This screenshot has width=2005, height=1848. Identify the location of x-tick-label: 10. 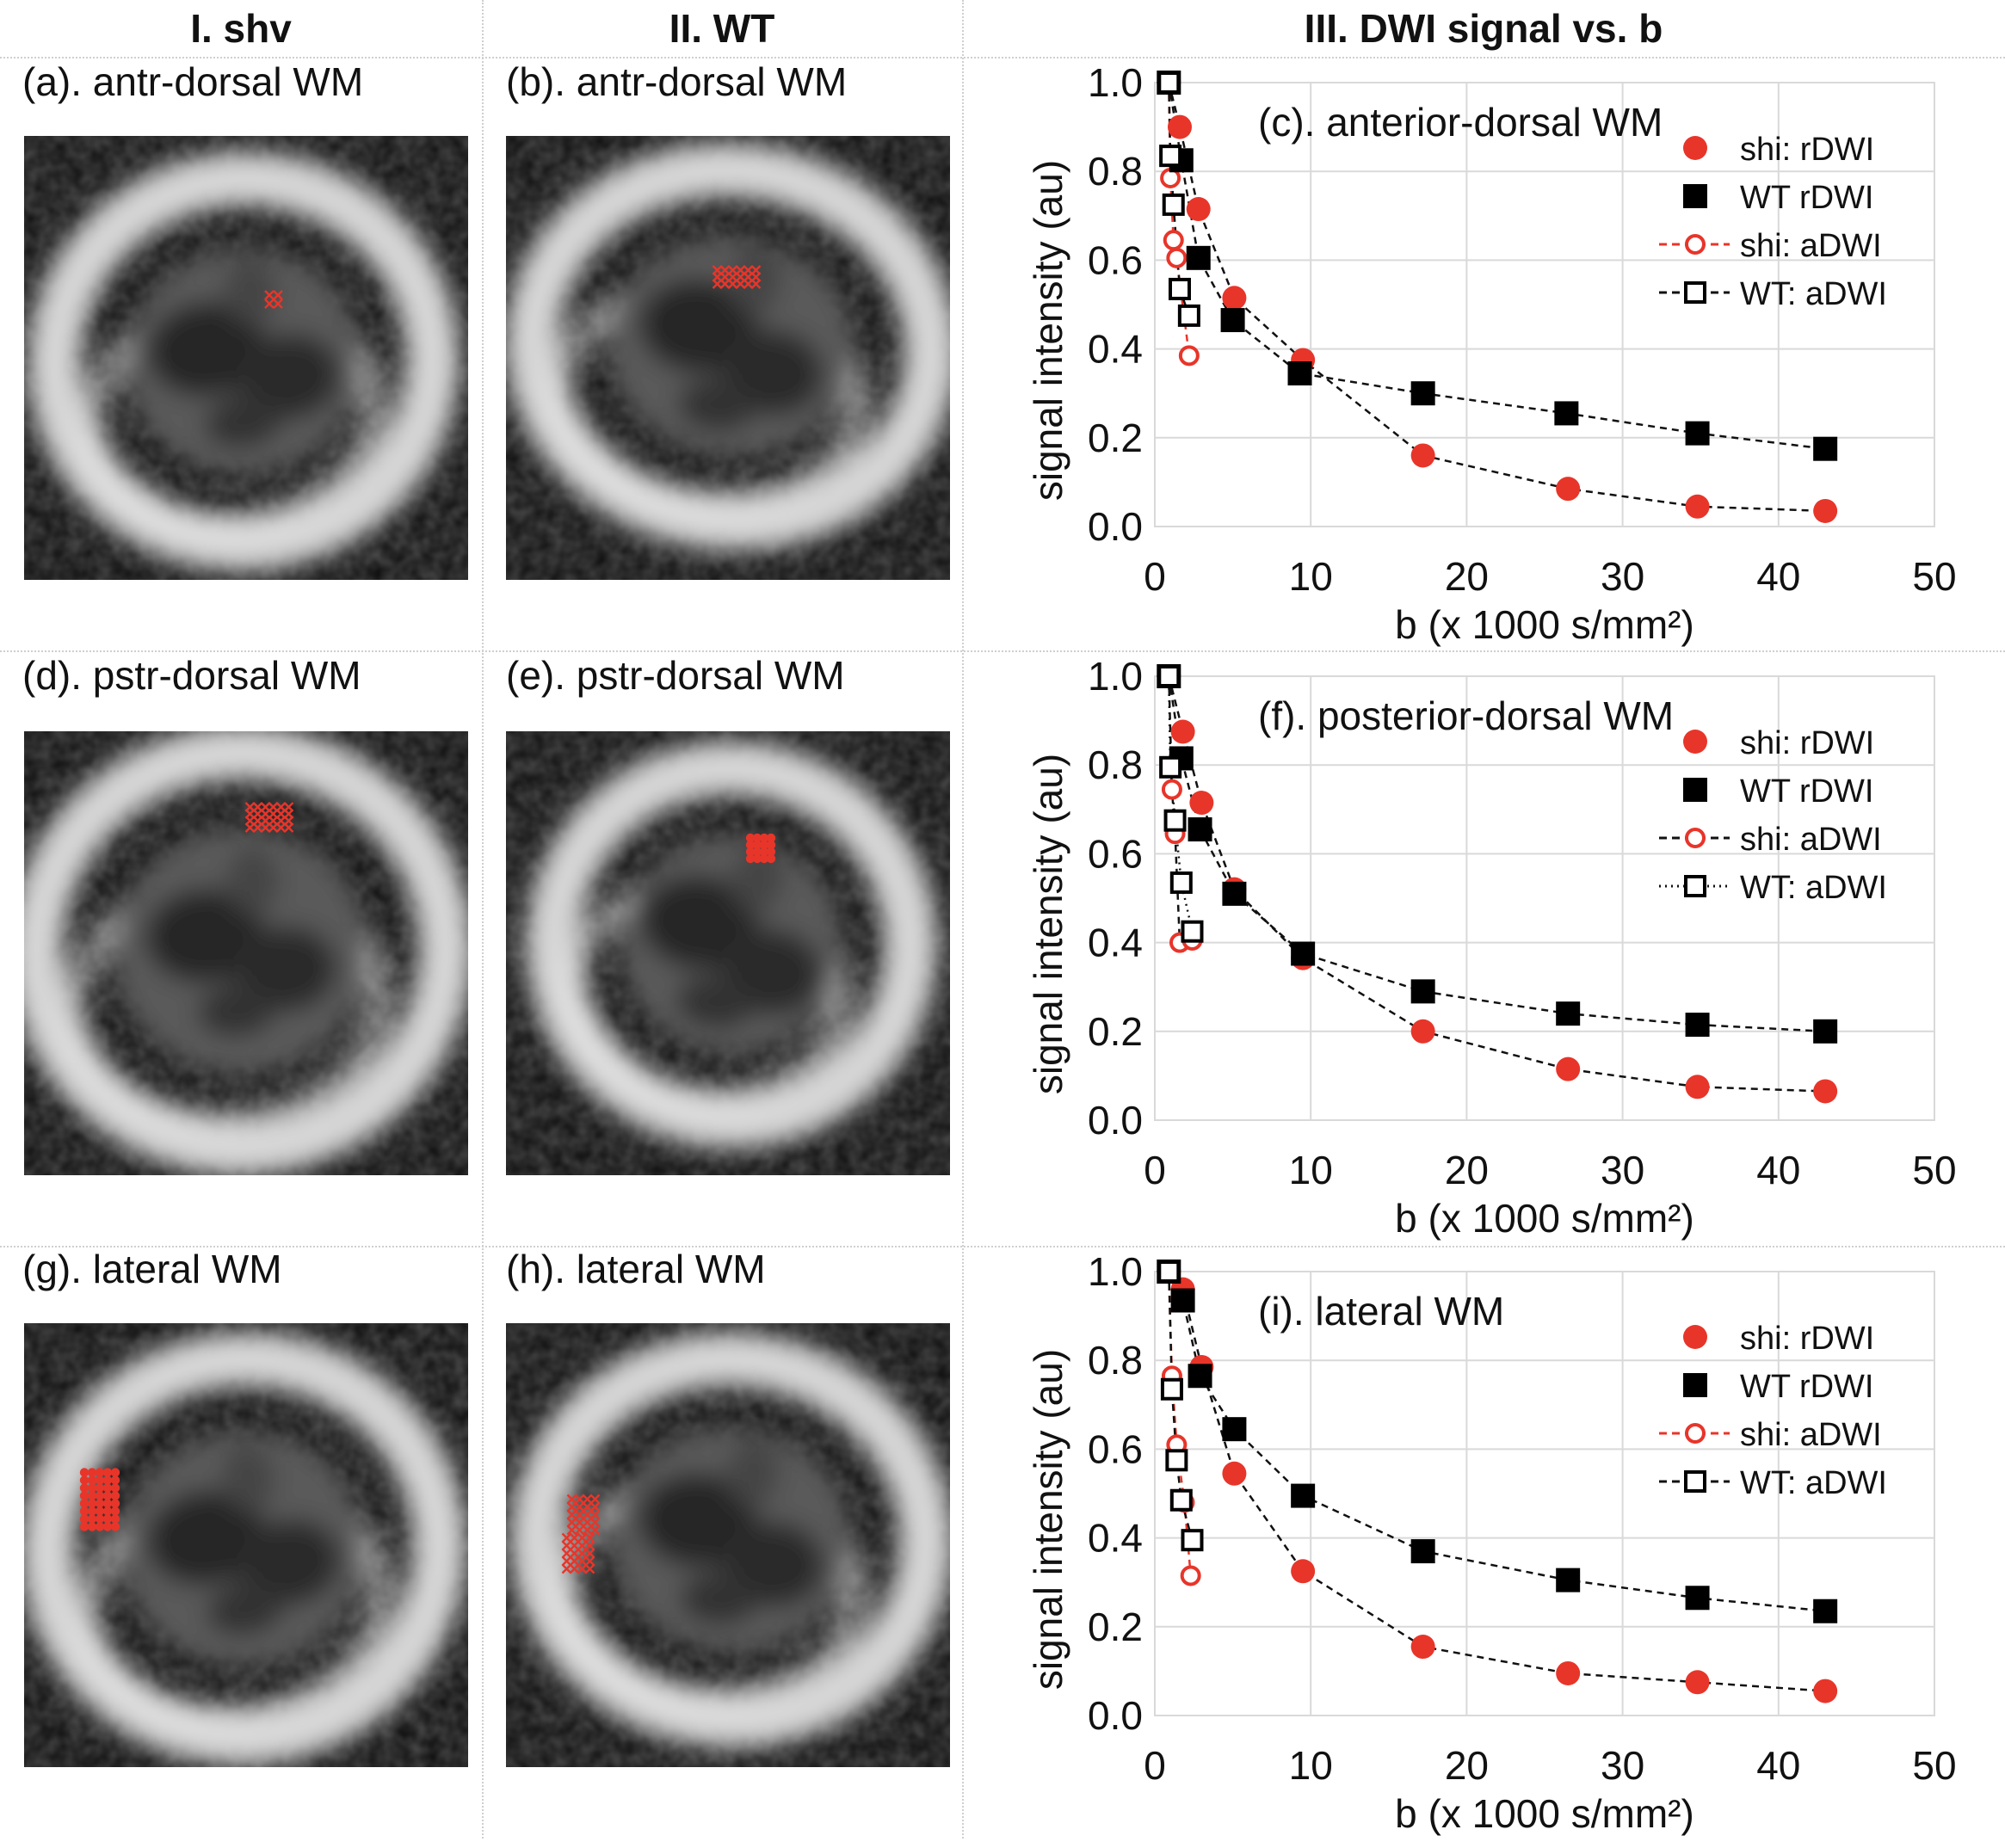
(1311, 1766).